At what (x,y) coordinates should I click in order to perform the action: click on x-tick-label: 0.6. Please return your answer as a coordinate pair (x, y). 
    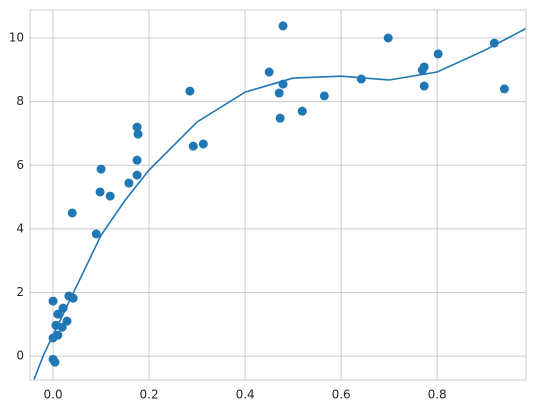
    Looking at the image, I should click on (341, 395).